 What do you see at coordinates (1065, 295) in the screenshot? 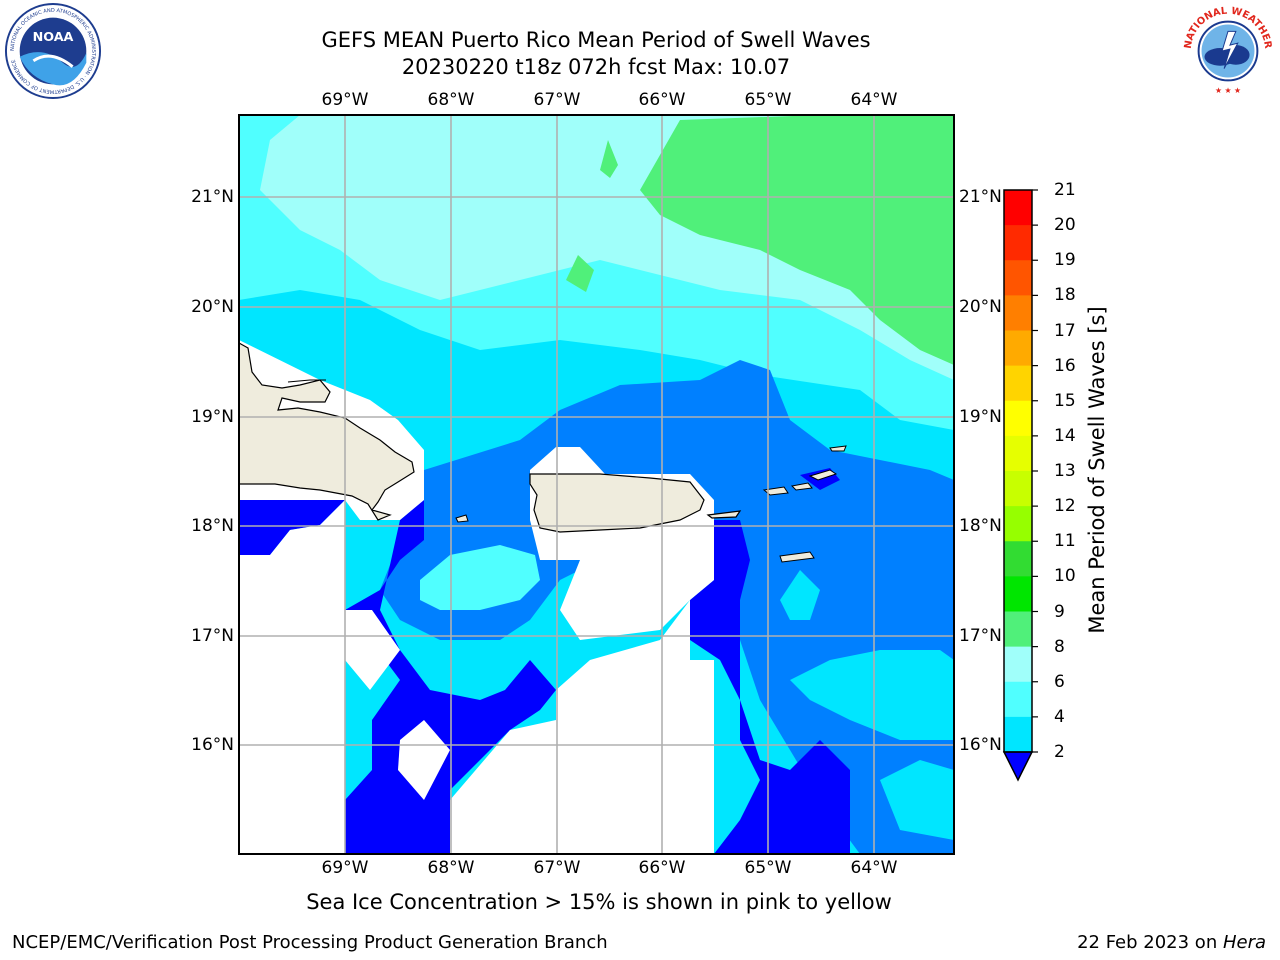
I see `colorbar-tick-label: 18` at bounding box center [1065, 295].